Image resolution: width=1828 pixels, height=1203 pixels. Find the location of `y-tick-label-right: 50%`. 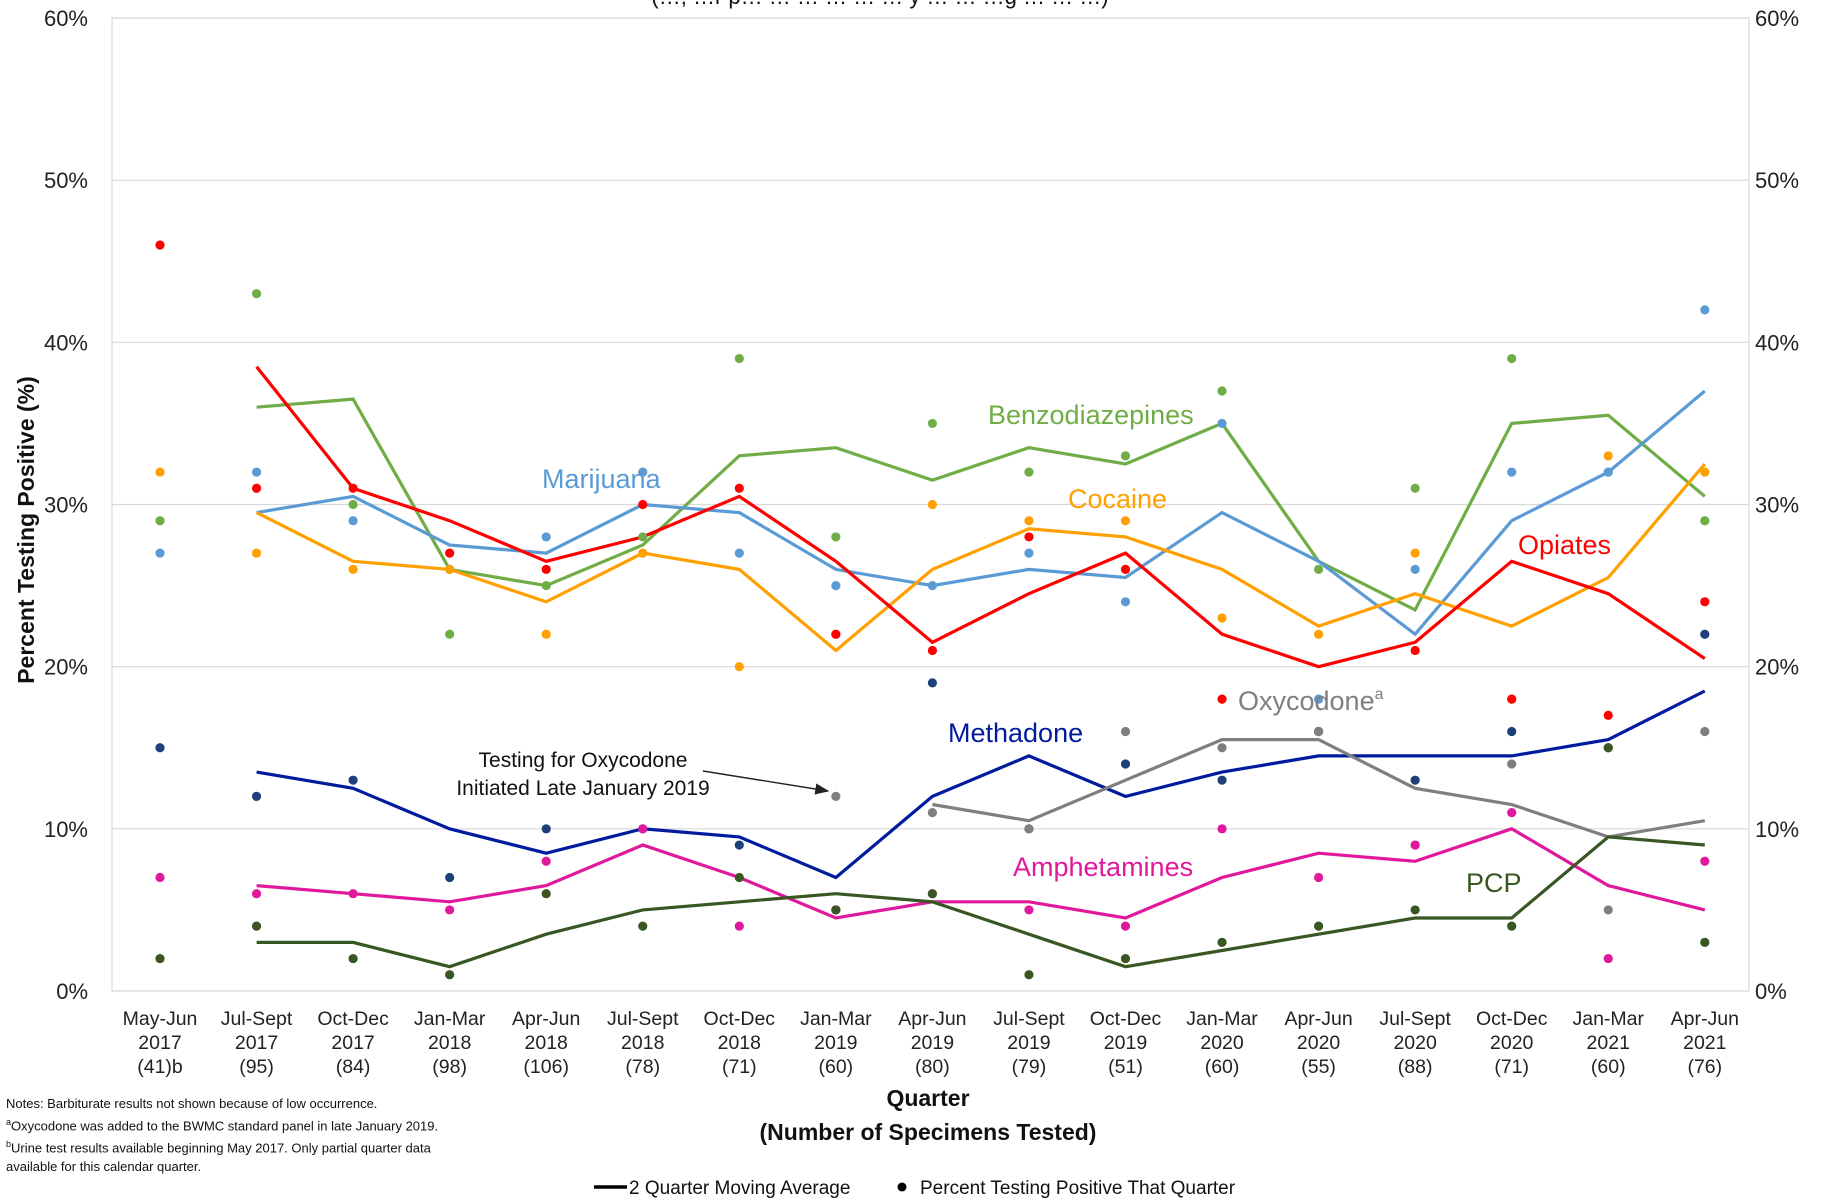

y-tick-label-right: 50% is located at coordinates (1777, 180).